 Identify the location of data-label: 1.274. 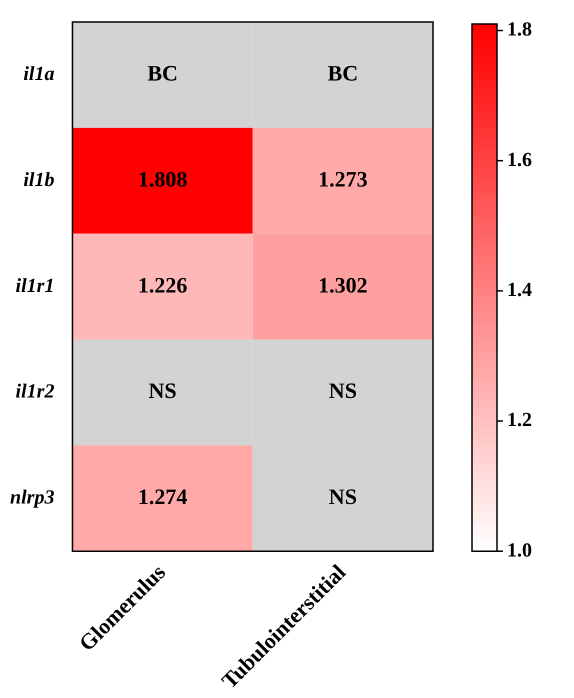
(163, 496).